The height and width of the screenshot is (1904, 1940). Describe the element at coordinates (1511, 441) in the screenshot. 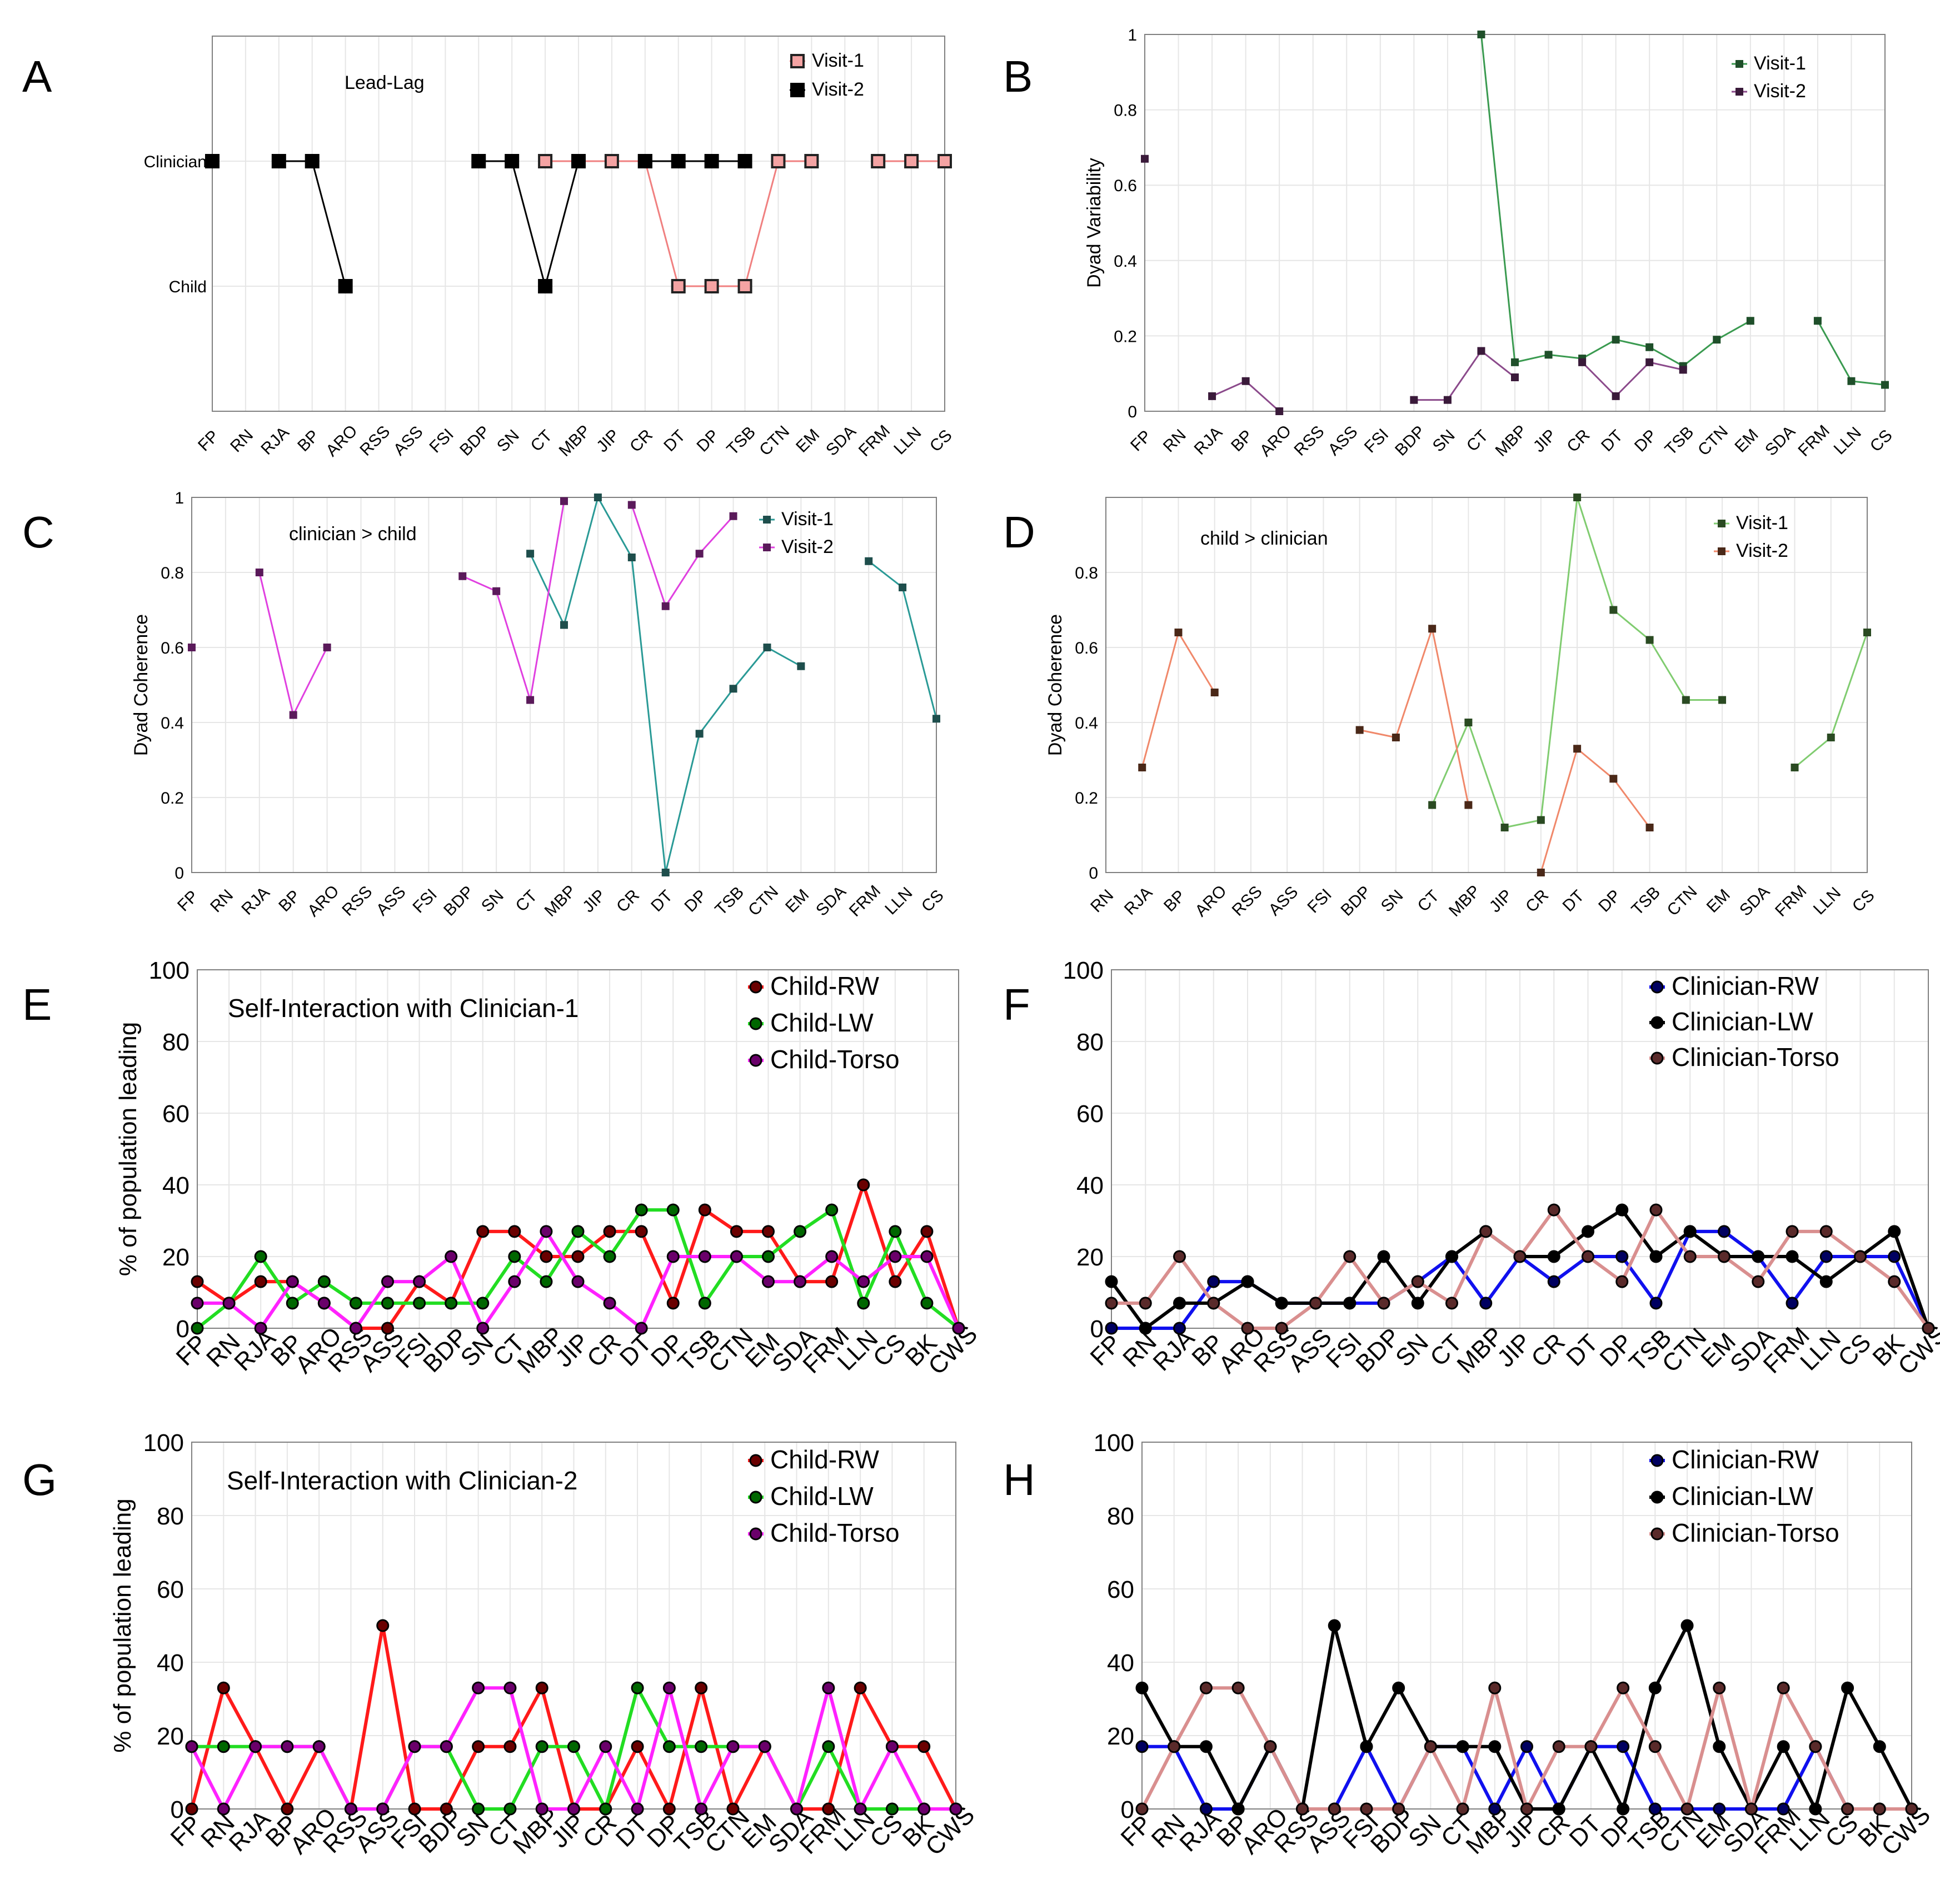

I see `x-tick-label: MBP` at that location.